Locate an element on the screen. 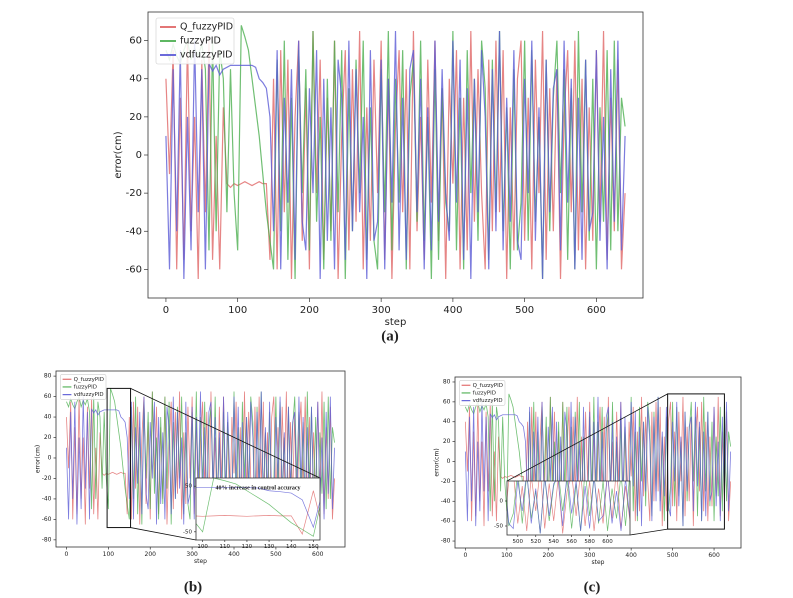 The image size is (793, 598). y-tick-label: 50 is located at coordinates (188, 487).